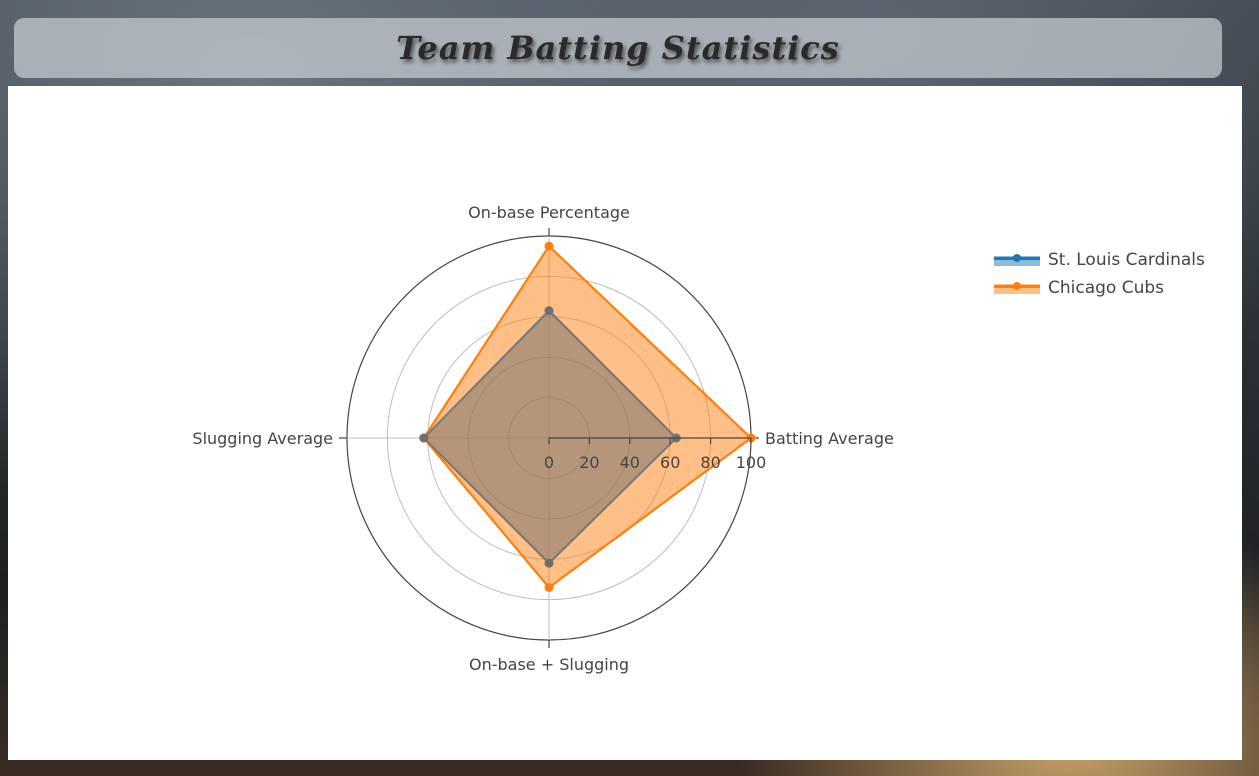 The width and height of the screenshot is (1259, 776). Describe the element at coordinates (1017, 260) in the screenshot. I see `legend-swatch-cardinals` at that location.